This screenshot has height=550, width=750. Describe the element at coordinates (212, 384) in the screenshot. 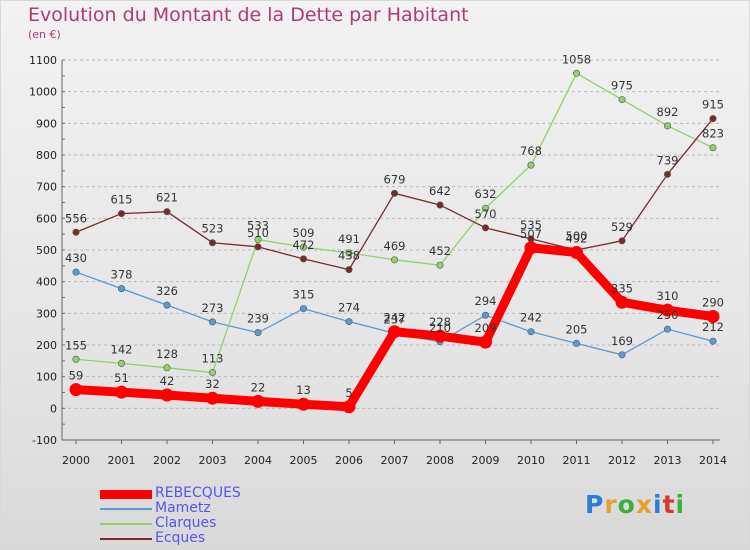

I see `data-label: 32` at that location.